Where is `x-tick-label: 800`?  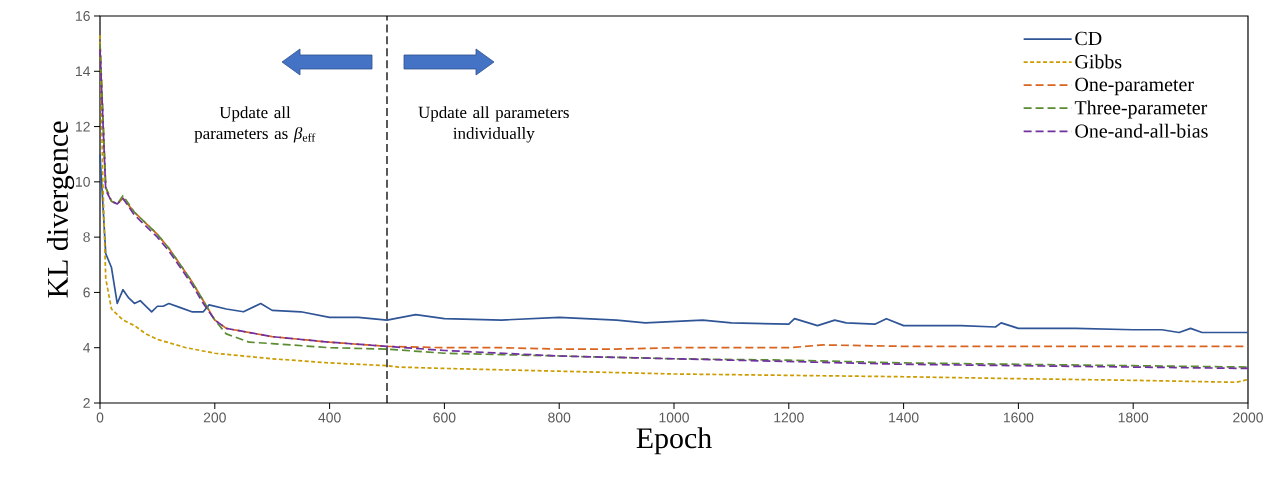
x-tick-label: 800 is located at coordinates (559, 417).